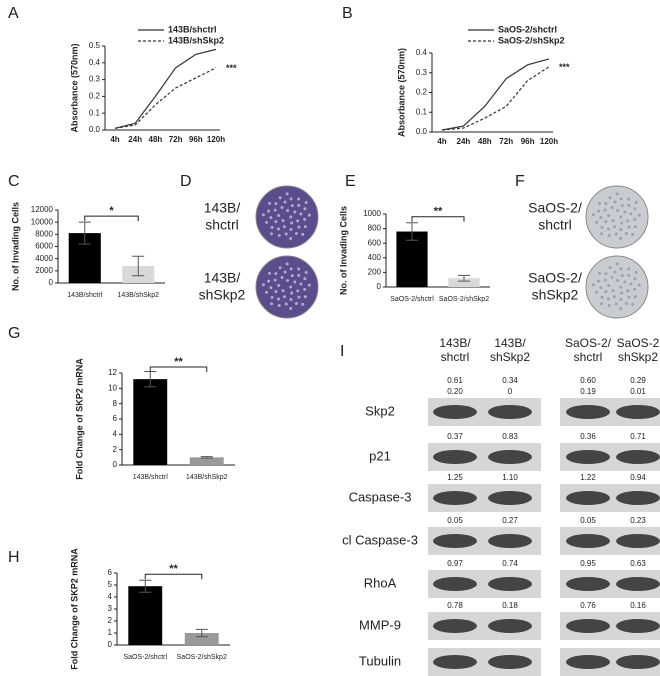 The width and height of the screenshot is (660, 676). What do you see at coordinates (95, 62) in the screenshot?
I see `y-tick-label: 0.4` at bounding box center [95, 62].